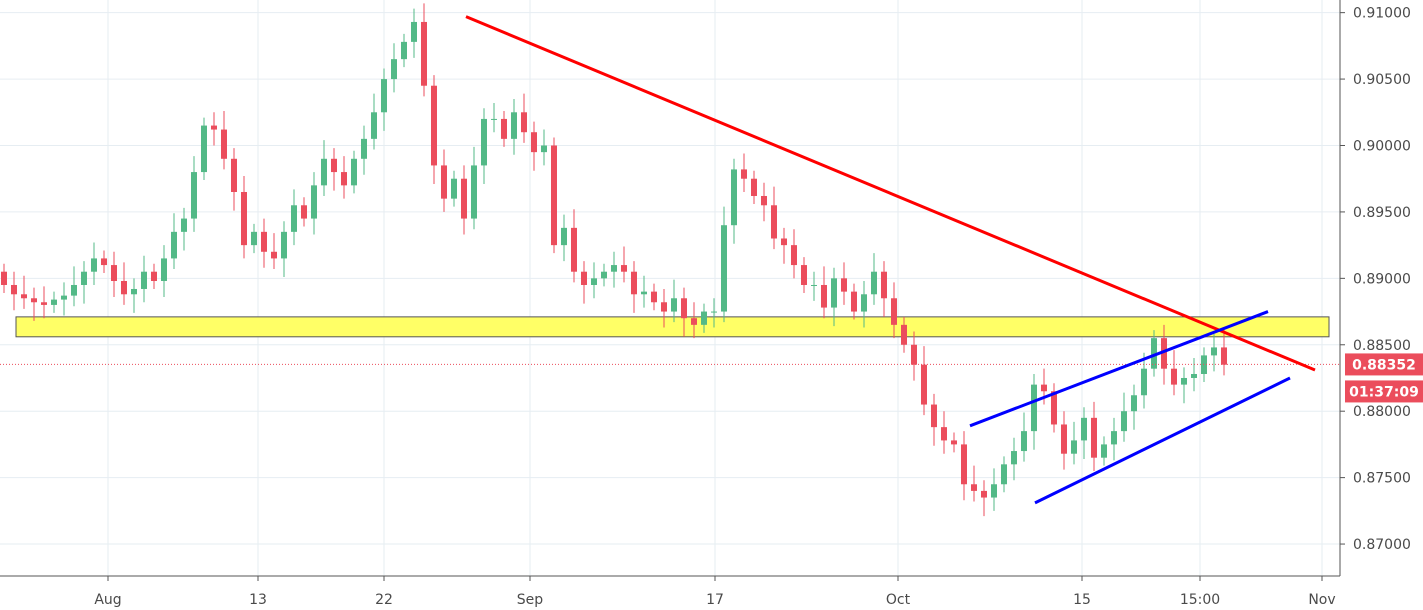  What do you see at coordinates (1082, 600) in the screenshot?
I see `x-tick-label: 15` at bounding box center [1082, 600].